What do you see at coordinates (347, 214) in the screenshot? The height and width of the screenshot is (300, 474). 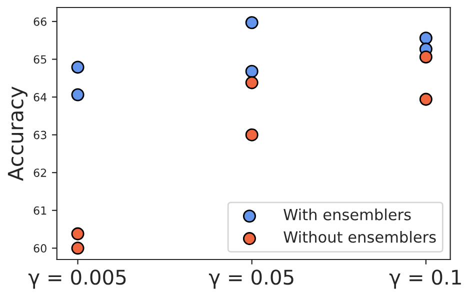 I see `legend-label: With ensemblers` at bounding box center [347, 214].